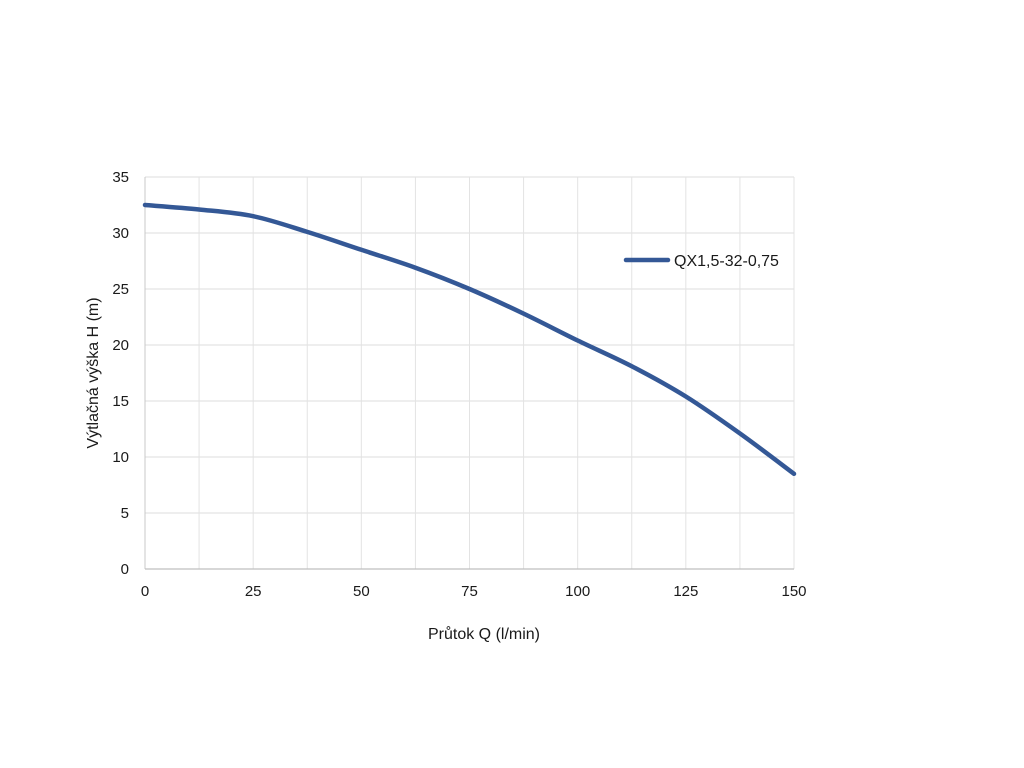  Describe the element at coordinates (685, 591) in the screenshot. I see `x-tick-label: 125` at that location.